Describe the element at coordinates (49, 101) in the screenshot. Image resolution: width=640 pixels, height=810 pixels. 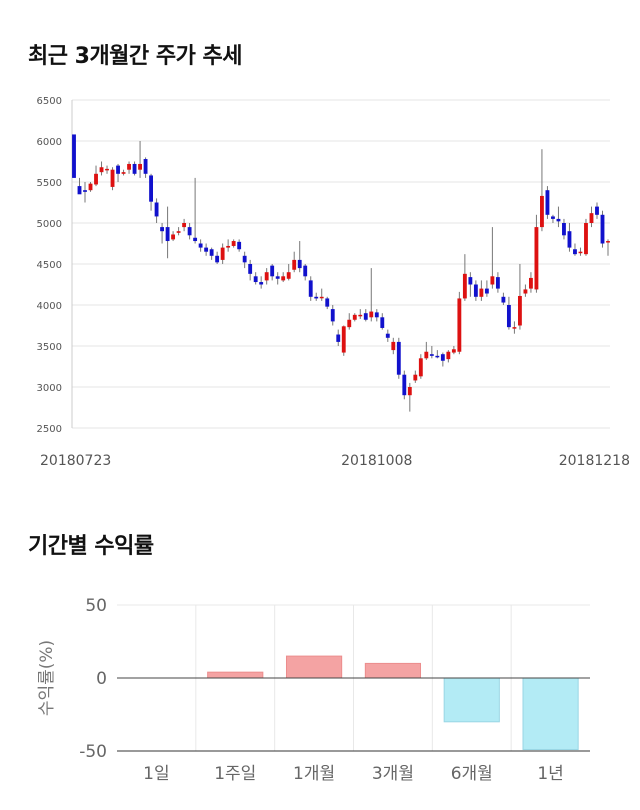
I see `price-y-tick: 6500` at that location.